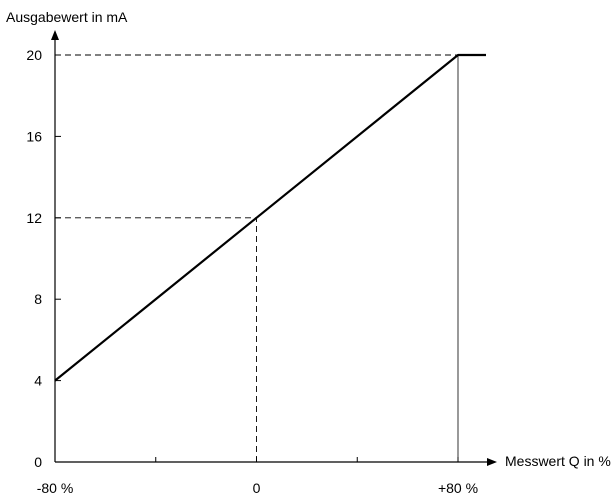  Describe the element at coordinates (38, 381) in the screenshot. I see `y-tick-label-4: 4` at that location.